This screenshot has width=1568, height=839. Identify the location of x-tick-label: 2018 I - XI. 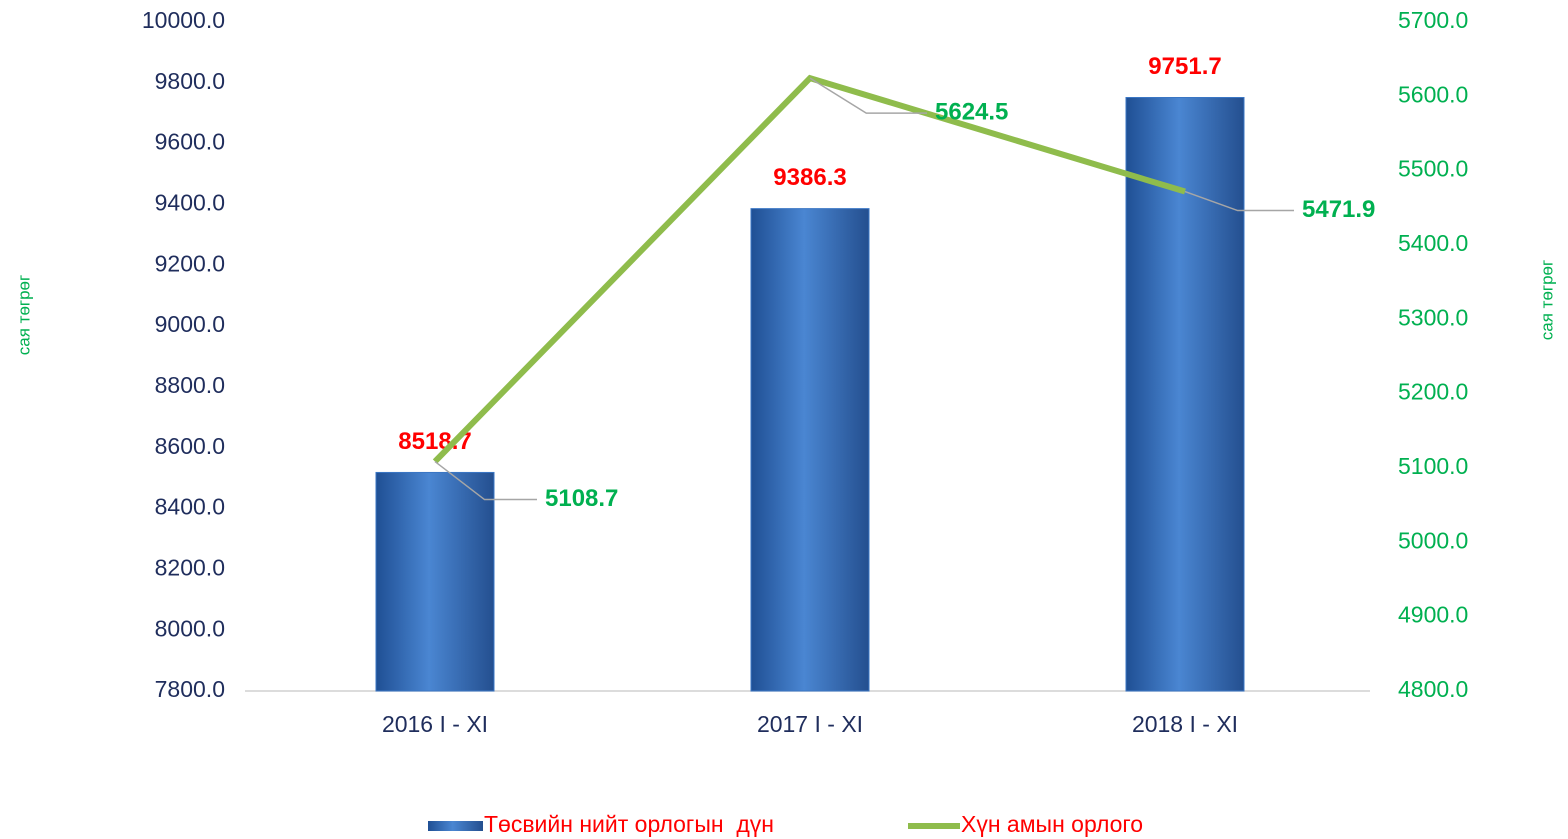
(1185, 724).